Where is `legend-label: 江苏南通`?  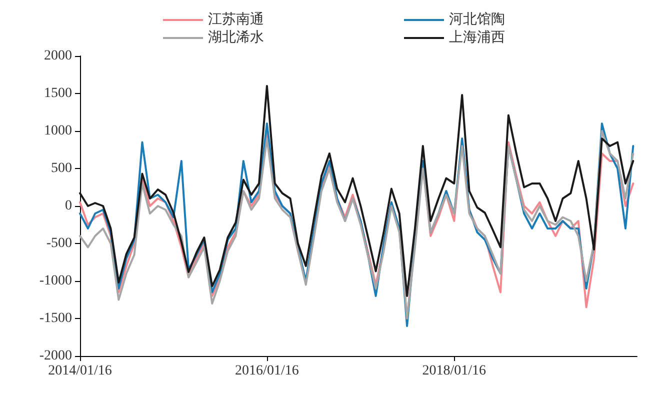 legend-label: 江苏南通 is located at coordinates (236, 20).